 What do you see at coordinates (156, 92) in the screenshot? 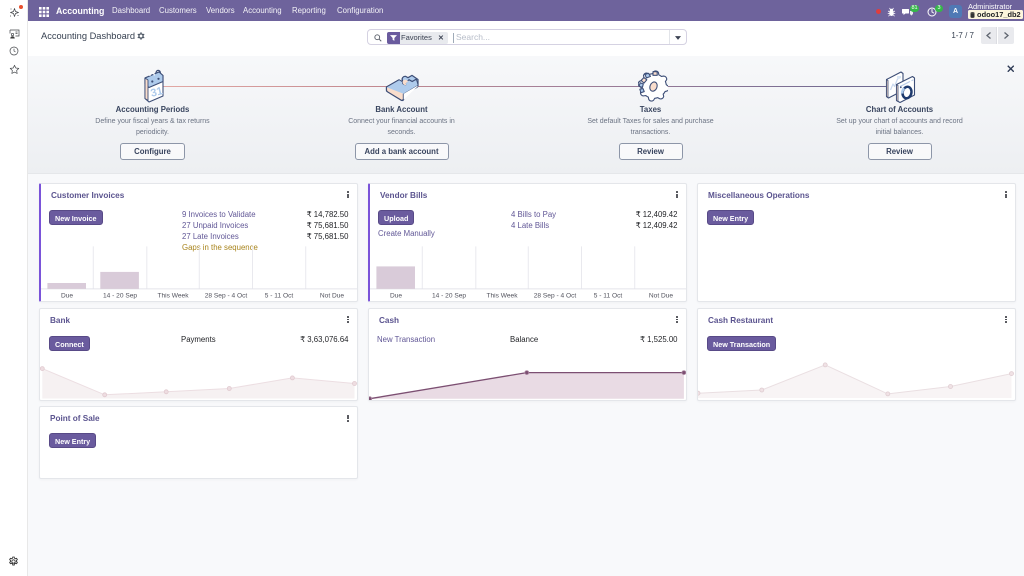
I see `svg-text: 31` at bounding box center [156, 92].